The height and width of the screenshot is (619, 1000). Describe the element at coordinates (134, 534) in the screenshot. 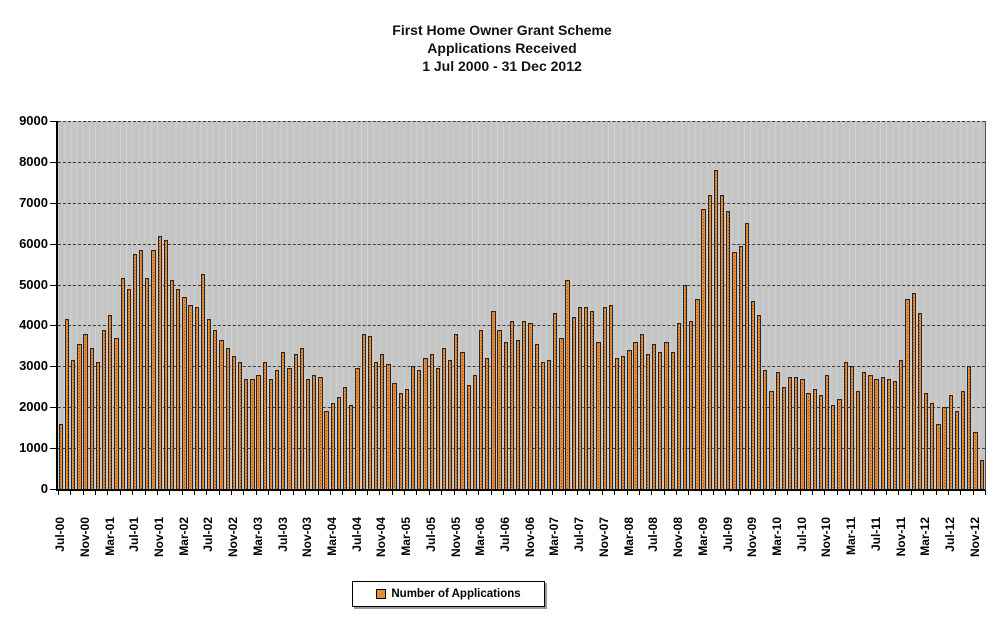

I see `x-axis-label-Jul-01: Jul-01` at that location.